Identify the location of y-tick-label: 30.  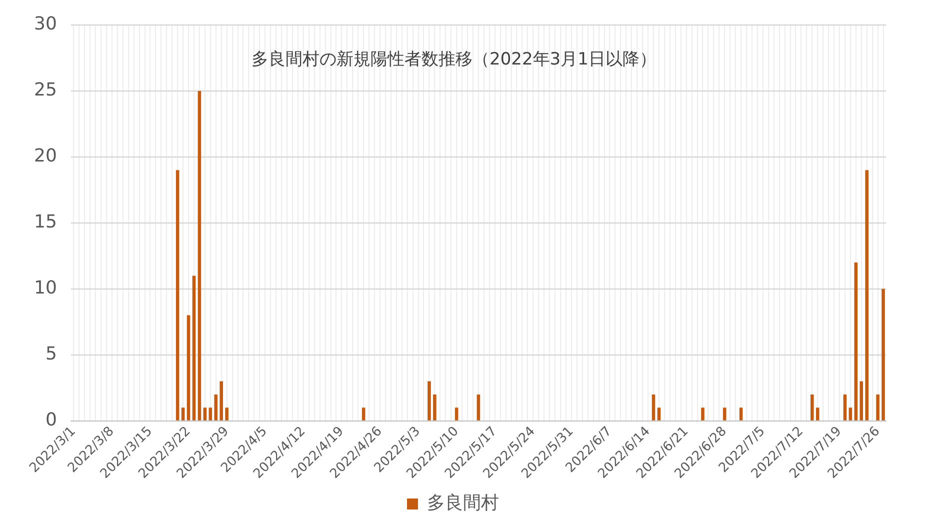
(45, 24).